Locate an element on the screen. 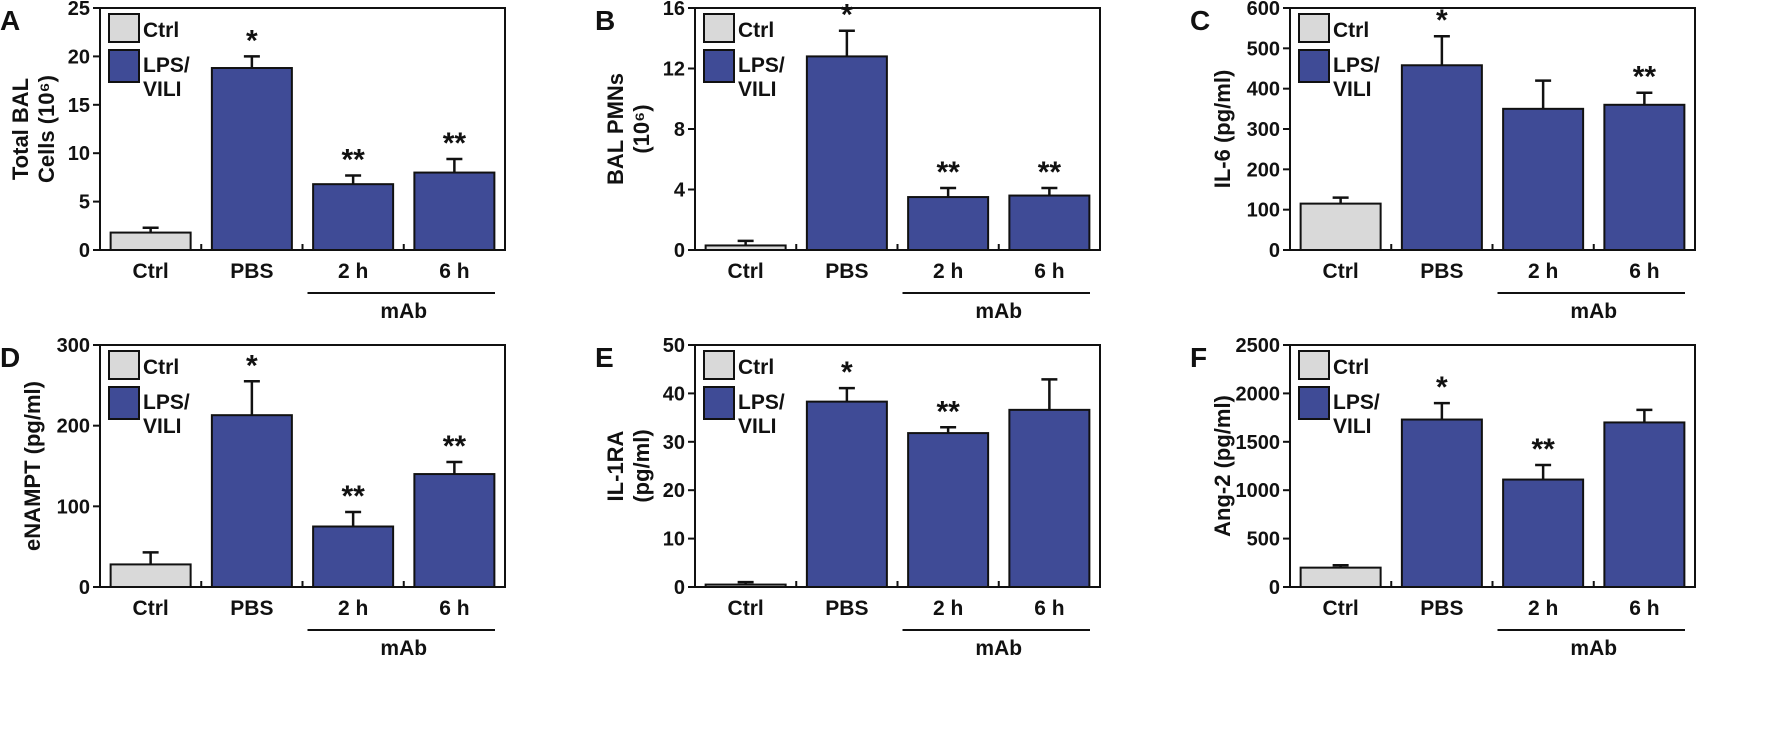 This screenshot has width=1772, height=748. y-tick-label: 10 is located at coordinates (674, 540).